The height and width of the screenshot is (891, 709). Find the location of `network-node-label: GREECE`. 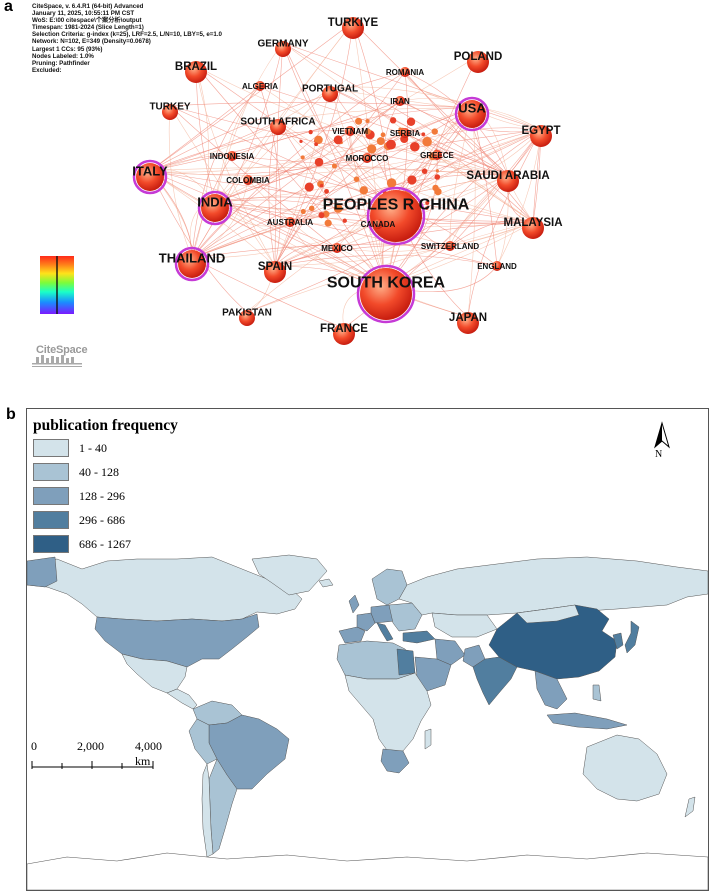

network-node-label: GREECE is located at coordinates (437, 155).